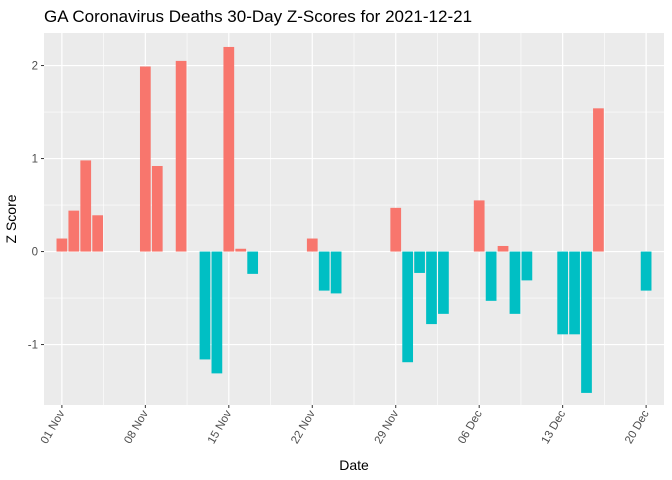  Describe the element at coordinates (354, 465) in the screenshot. I see `x-axis-title: Date` at that location.